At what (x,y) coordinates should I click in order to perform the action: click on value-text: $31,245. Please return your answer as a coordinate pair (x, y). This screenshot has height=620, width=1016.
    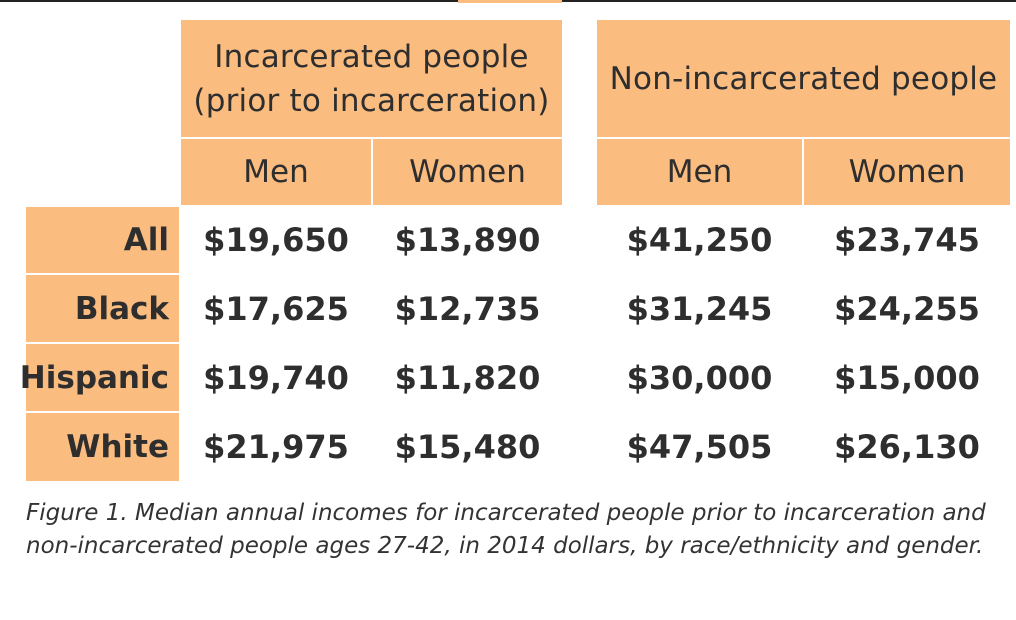
    Looking at the image, I should click on (699, 308).